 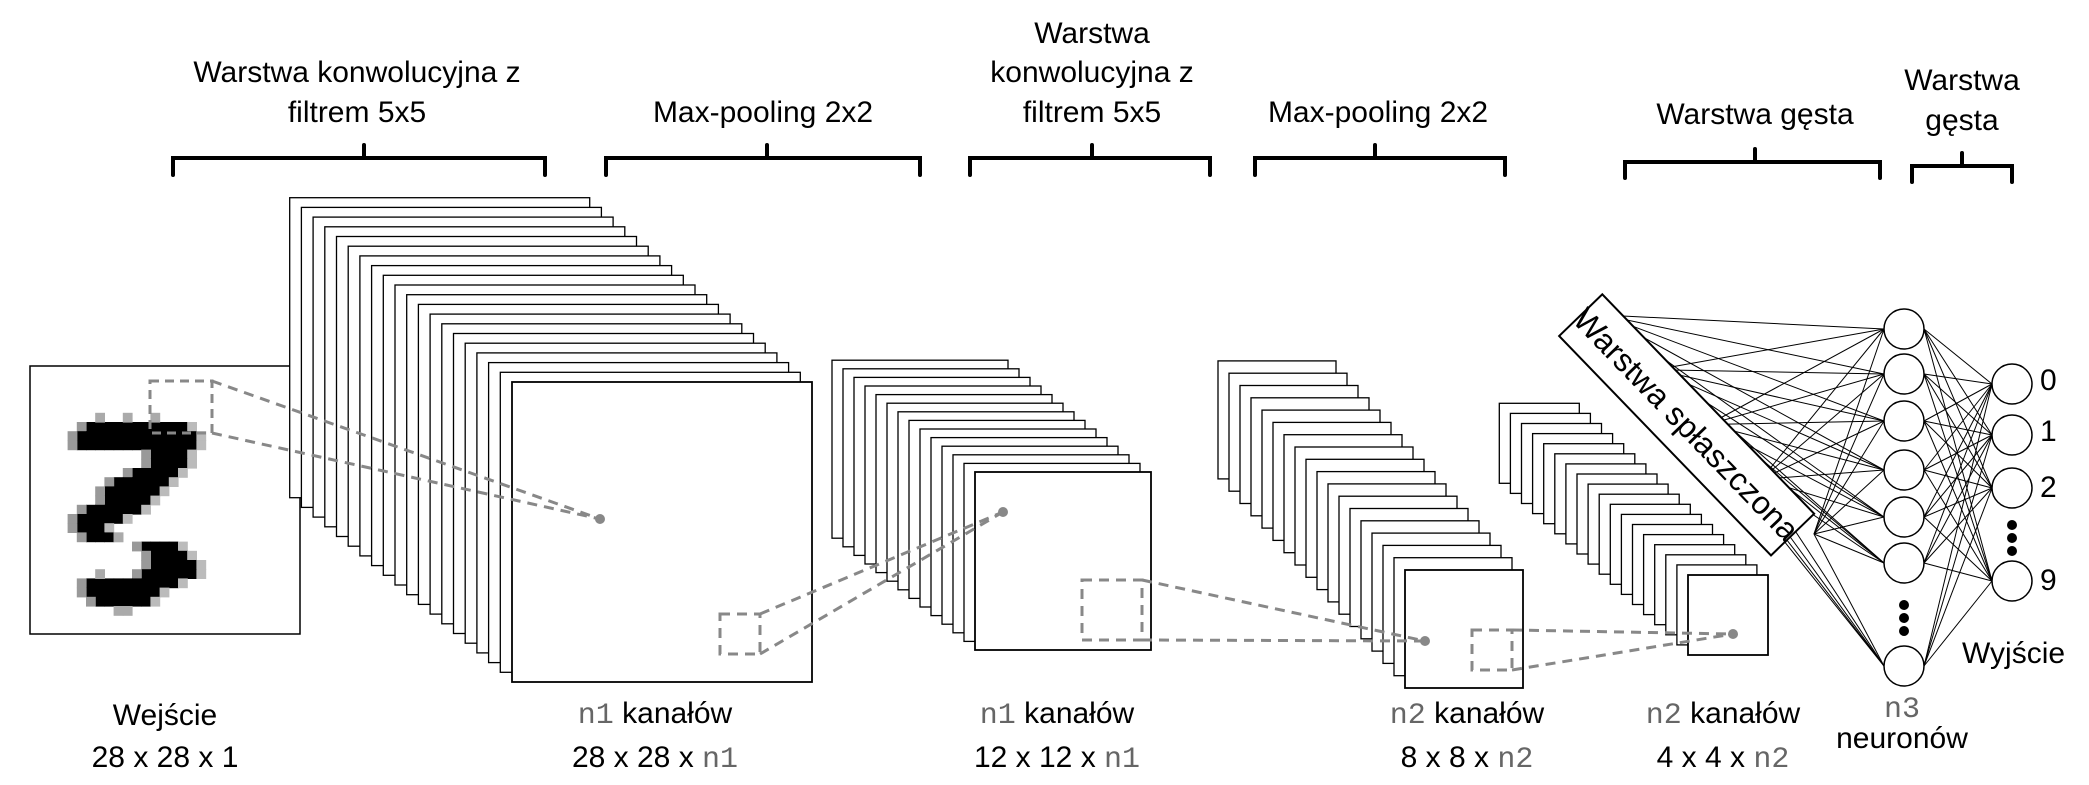 I want to click on ellipsis-dots, so click(x=1958, y=578).